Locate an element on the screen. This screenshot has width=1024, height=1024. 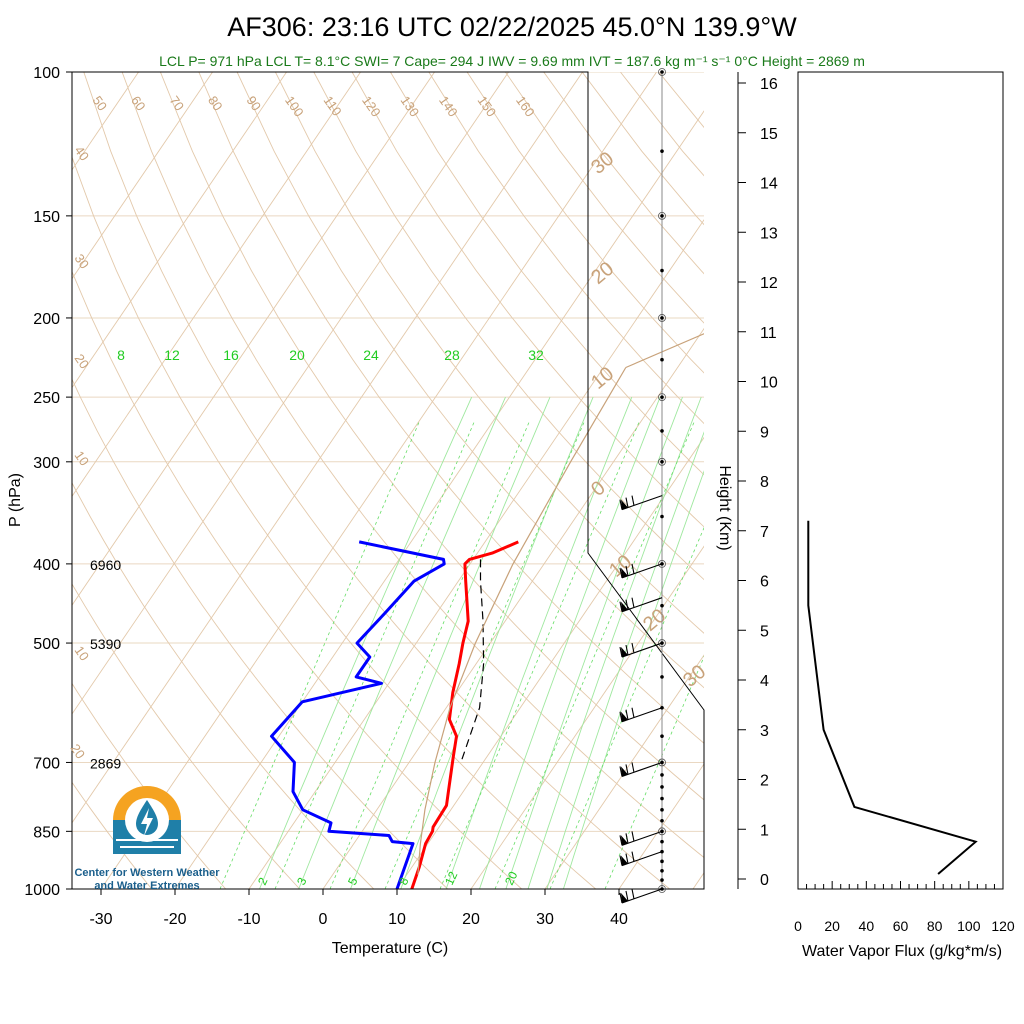
left-isotherm-label: 20 is located at coordinates (78, 751).